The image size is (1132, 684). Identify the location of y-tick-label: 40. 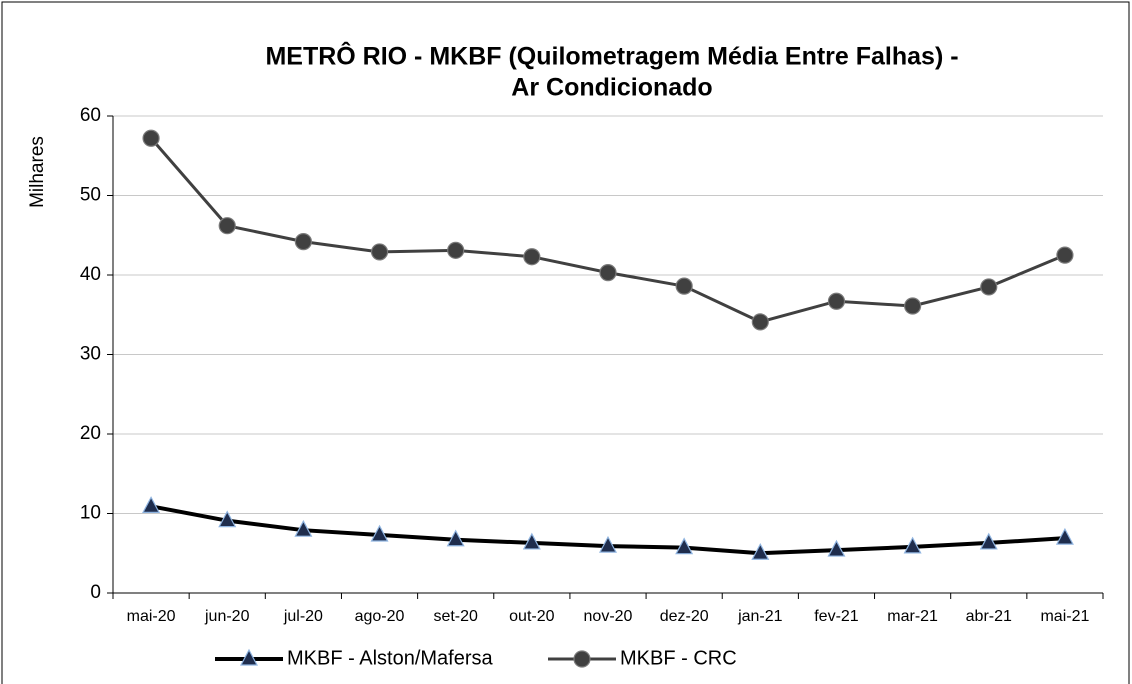
(90, 274).